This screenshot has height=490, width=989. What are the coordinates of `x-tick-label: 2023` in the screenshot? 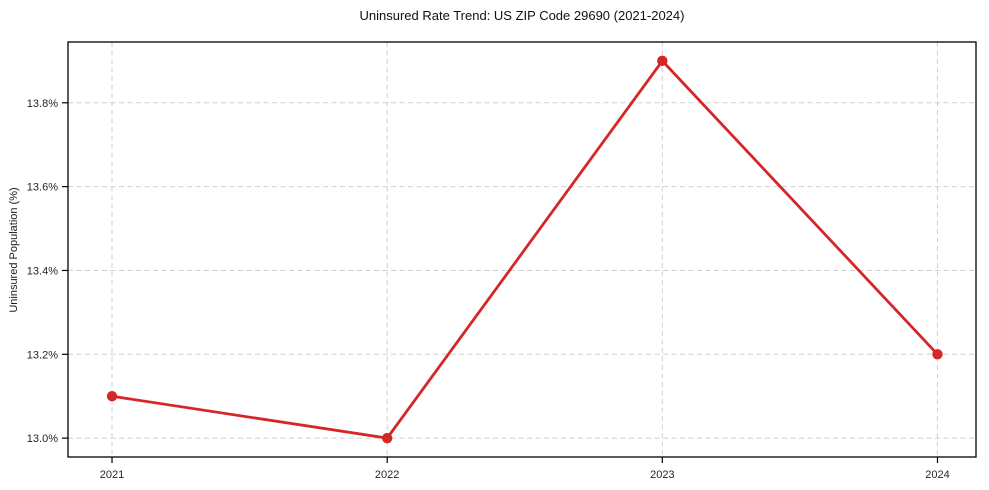 It's located at (662, 475).